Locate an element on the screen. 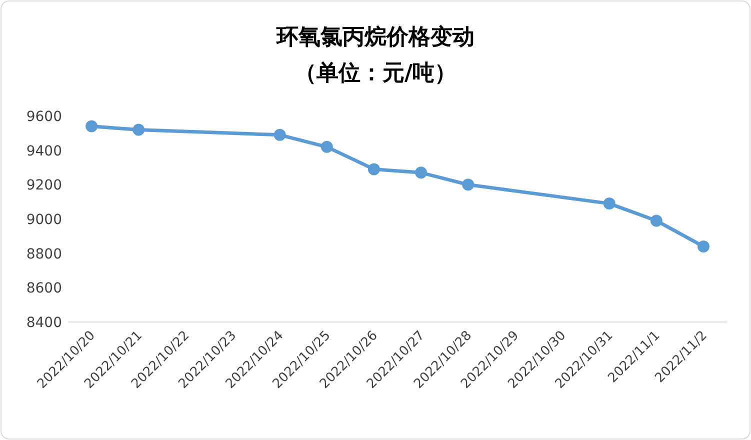  y-tick-label: 8800 is located at coordinates (44, 254).